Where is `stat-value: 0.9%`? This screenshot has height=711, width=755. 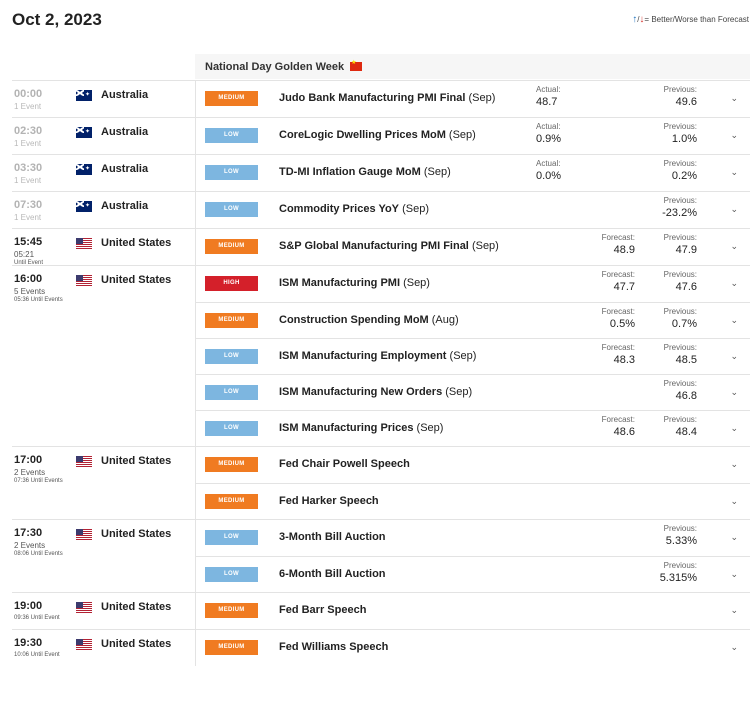 stat-value: 0.9% is located at coordinates (549, 139).